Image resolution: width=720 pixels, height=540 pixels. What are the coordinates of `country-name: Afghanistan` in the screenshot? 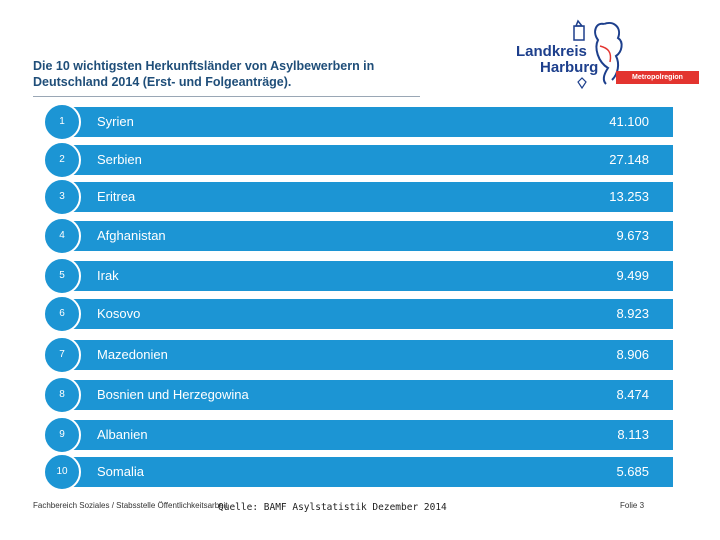 It's located at (131, 235).